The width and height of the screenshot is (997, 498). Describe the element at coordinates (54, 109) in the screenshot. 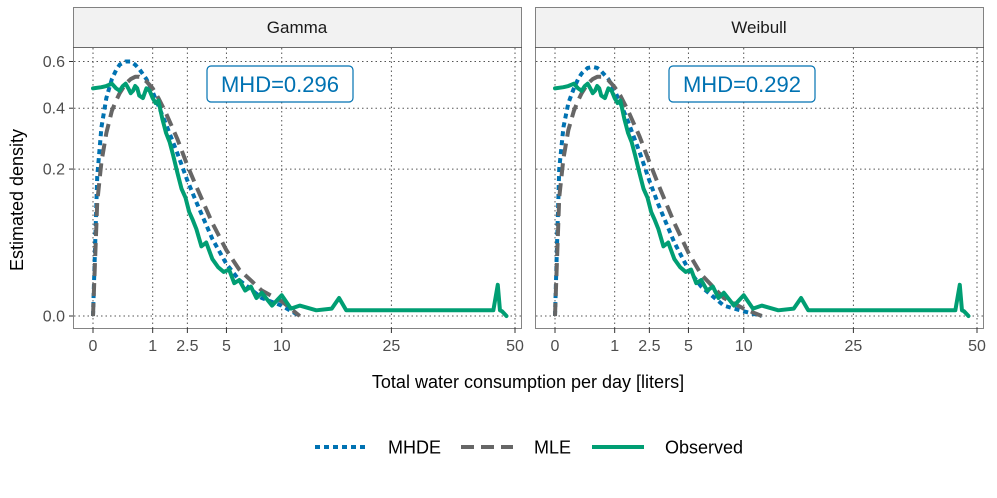

I see `y-tick-label: 0.4` at that location.